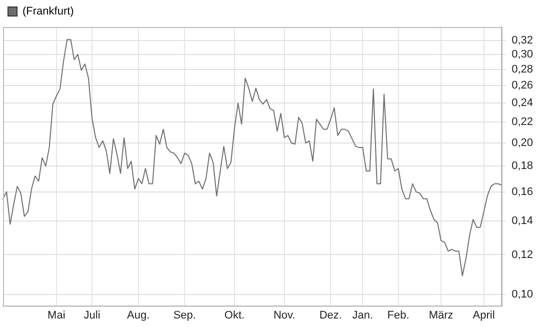 This screenshot has height=327, width=545. What do you see at coordinates (523, 54) in the screenshot?
I see `y-tick-label: 0,30` at bounding box center [523, 54].